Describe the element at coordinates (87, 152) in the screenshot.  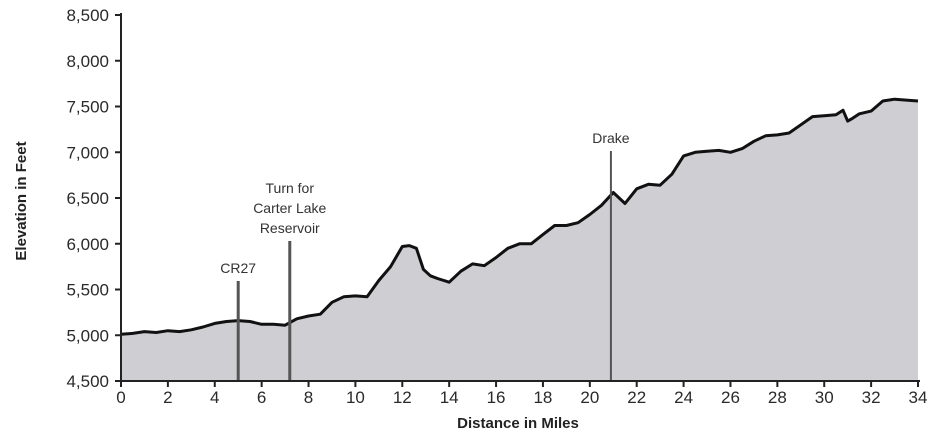
I see `y-tick-label: 7,000` at that location.